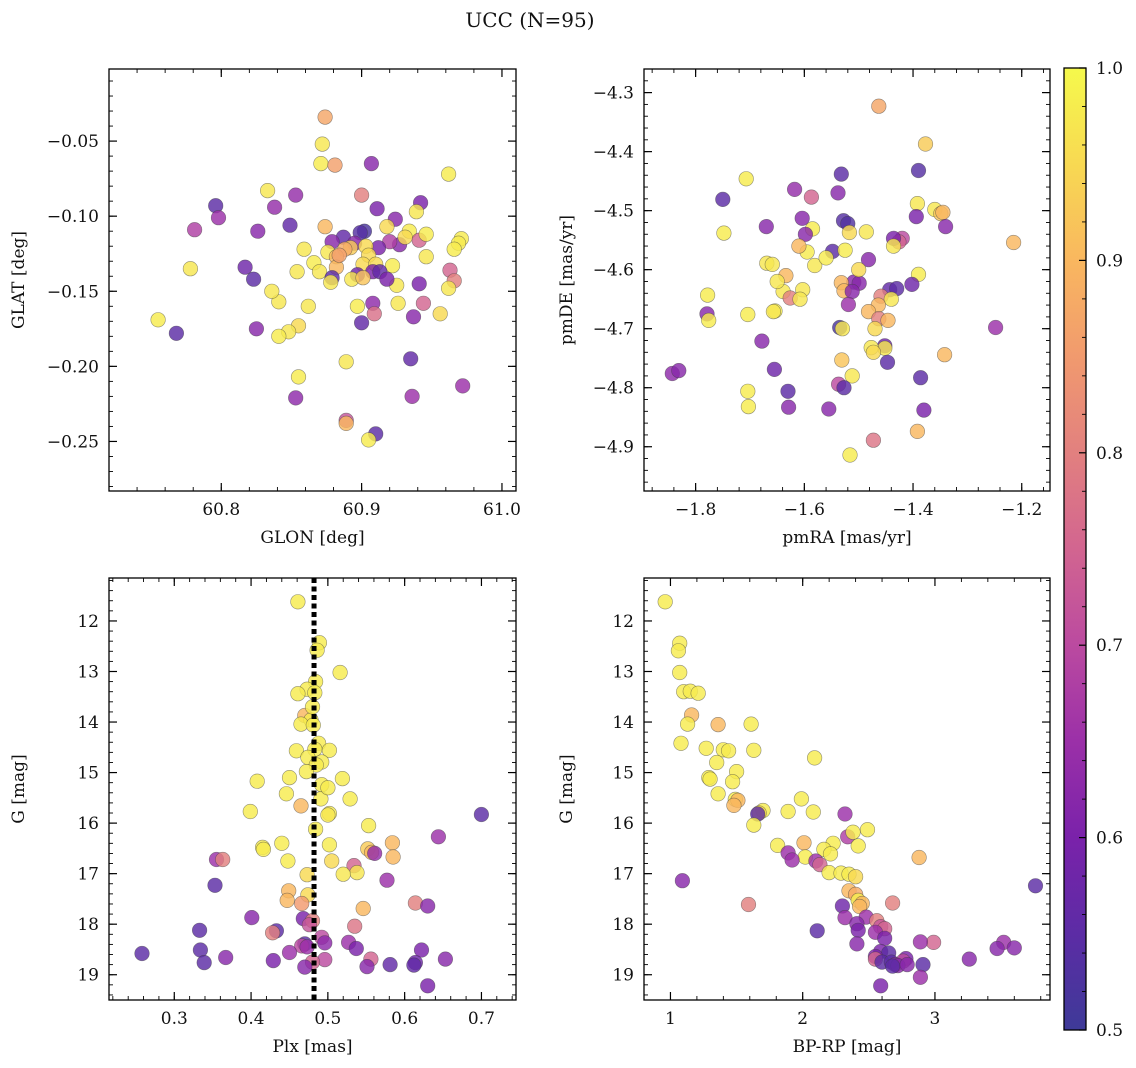  Describe the element at coordinates (613, 94) in the screenshot. I see `y-tick-label: −4.3` at that location.